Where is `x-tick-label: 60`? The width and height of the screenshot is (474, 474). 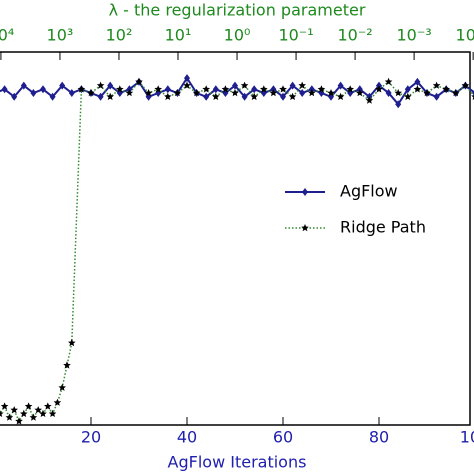
x-tick-label: 60 is located at coordinates (283, 437).